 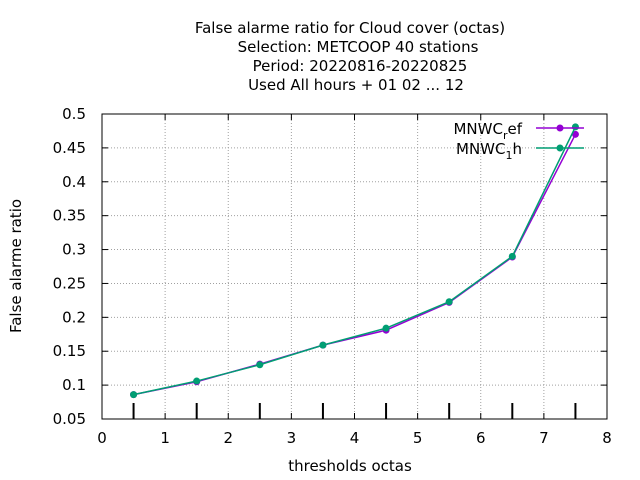 What do you see at coordinates (607, 438) in the screenshot?
I see `x-tick-label: 8` at bounding box center [607, 438].